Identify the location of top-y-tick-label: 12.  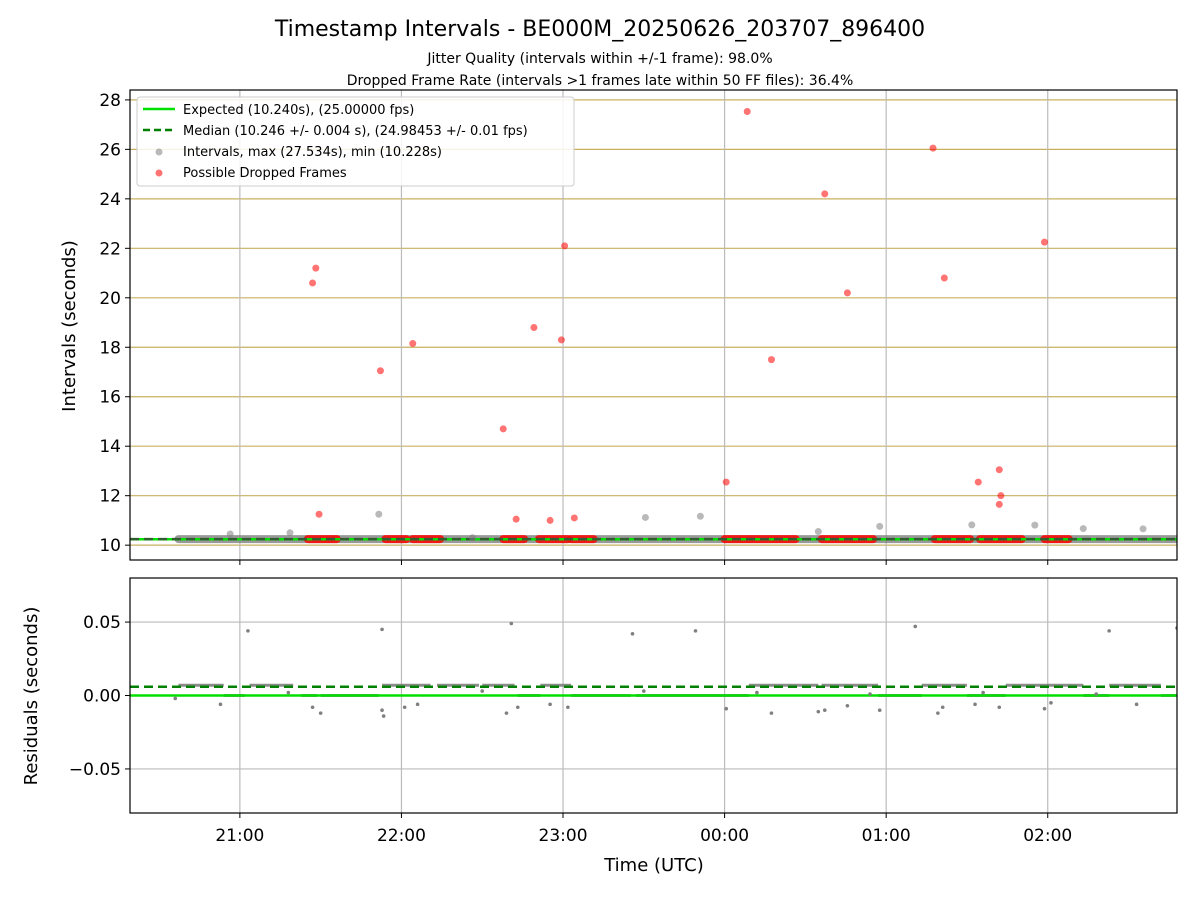
(110, 497).